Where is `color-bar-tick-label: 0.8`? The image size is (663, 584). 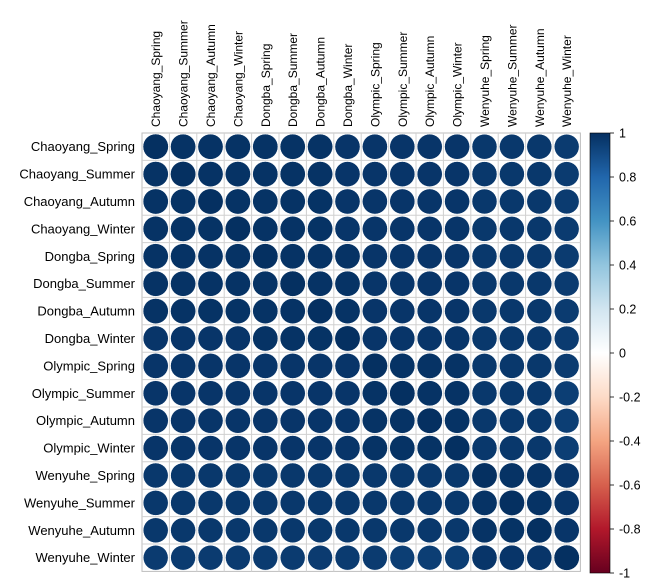 color-bar-tick-label: 0.8 is located at coordinates (627, 178).